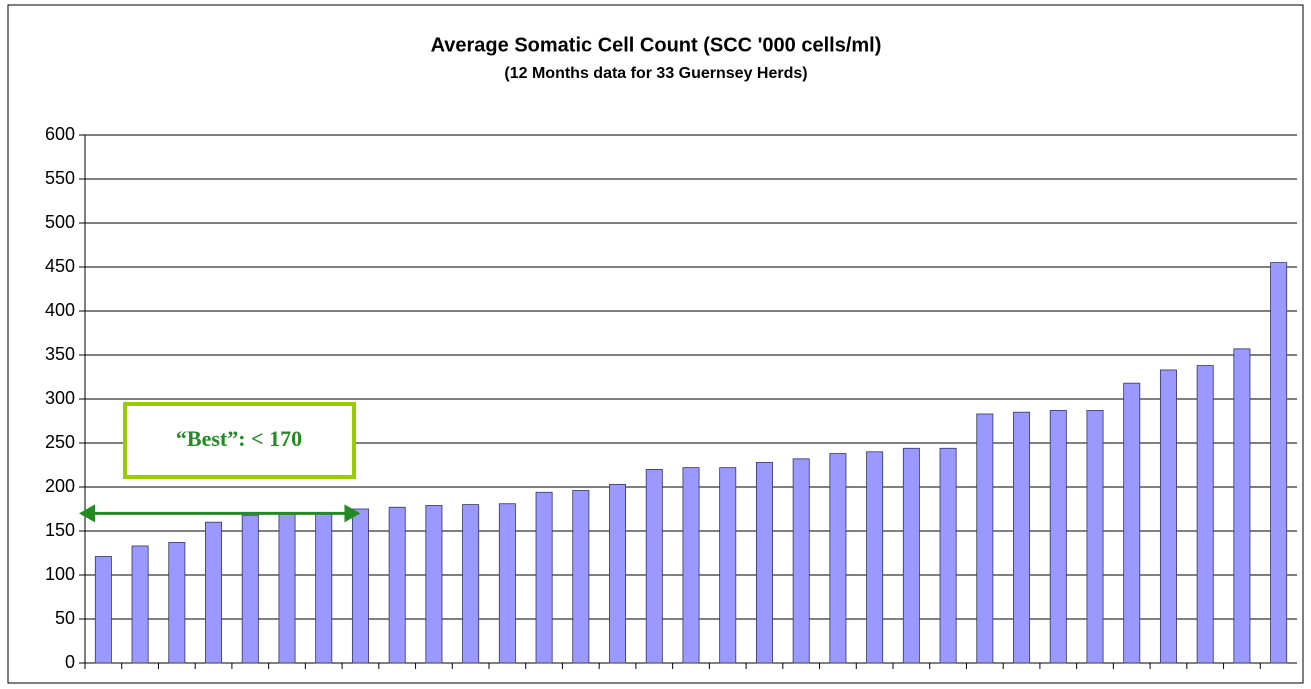 This screenshot has height=689, width=1311. Describe the element at coordinates (60, 398) in the screenshot. I see `y-tick-label: 300` at that location.